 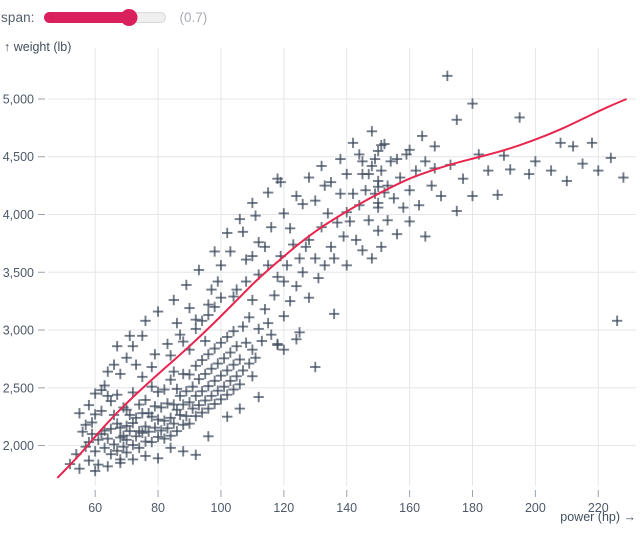 What do you see at coordinates (129, 17) in the screenshot?
I see `slider-thumb` at bounding box center [129, 17].